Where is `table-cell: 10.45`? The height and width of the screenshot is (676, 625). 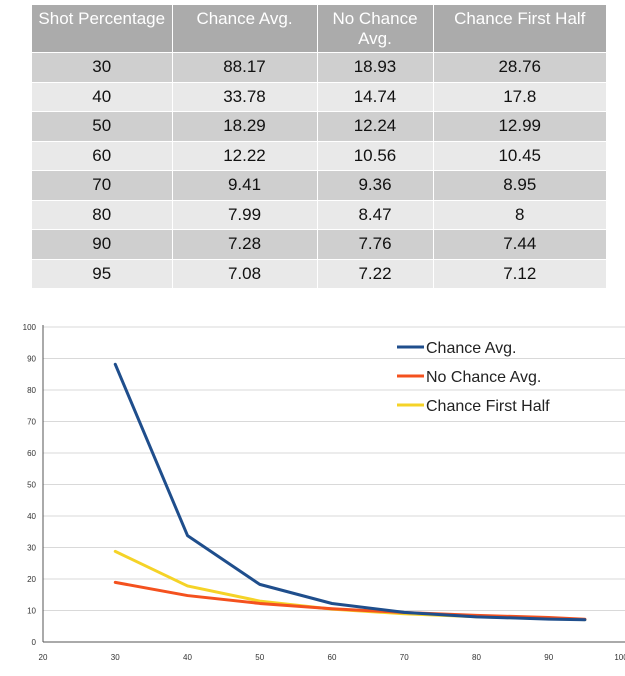
table-cell: 10.45 is located at coordinates (519, 155).